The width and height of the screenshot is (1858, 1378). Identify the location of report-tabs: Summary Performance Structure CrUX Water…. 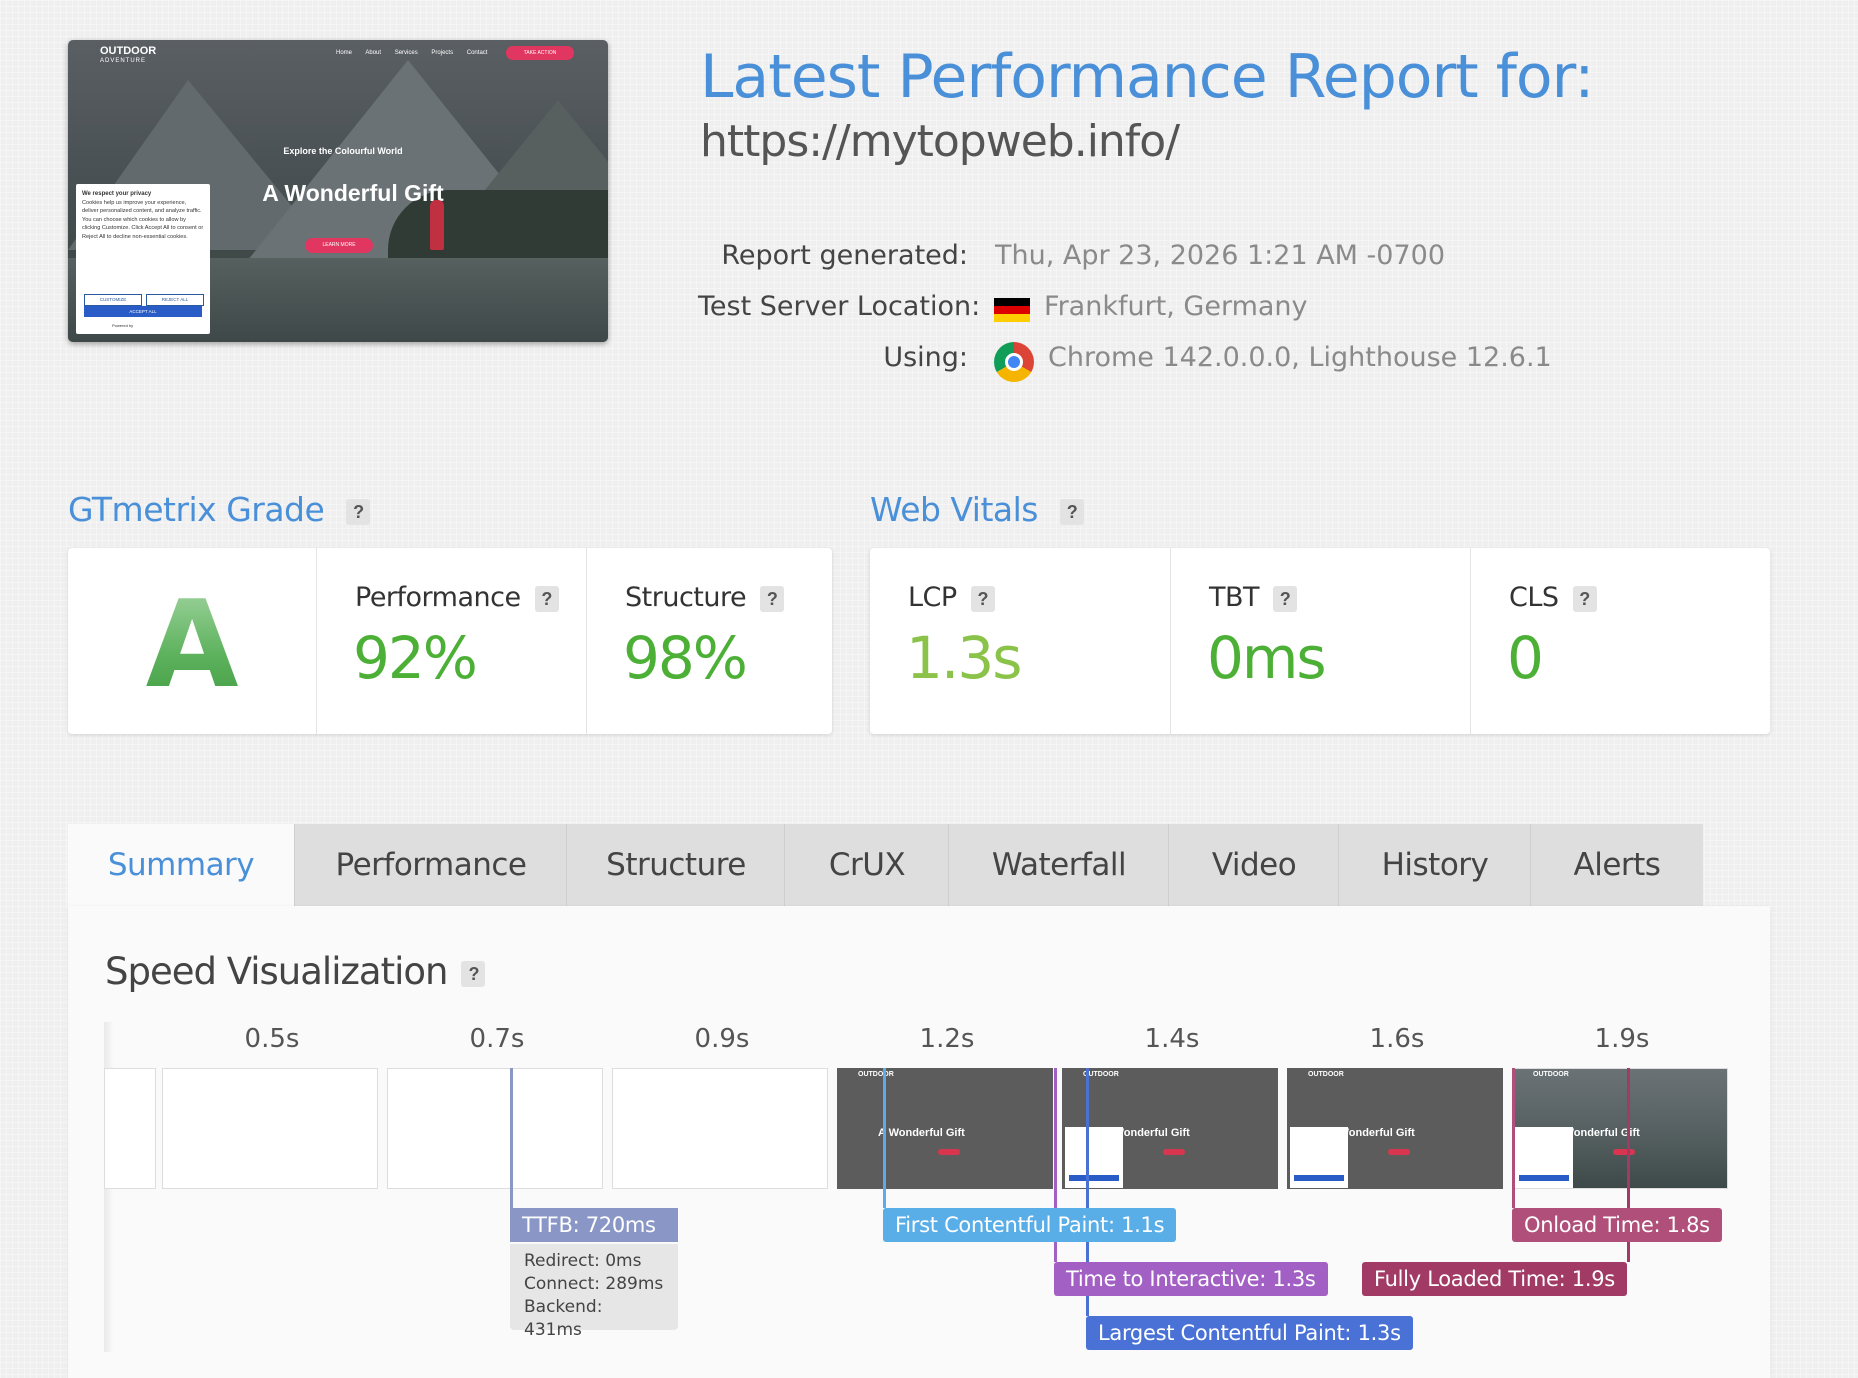
(886, 865).